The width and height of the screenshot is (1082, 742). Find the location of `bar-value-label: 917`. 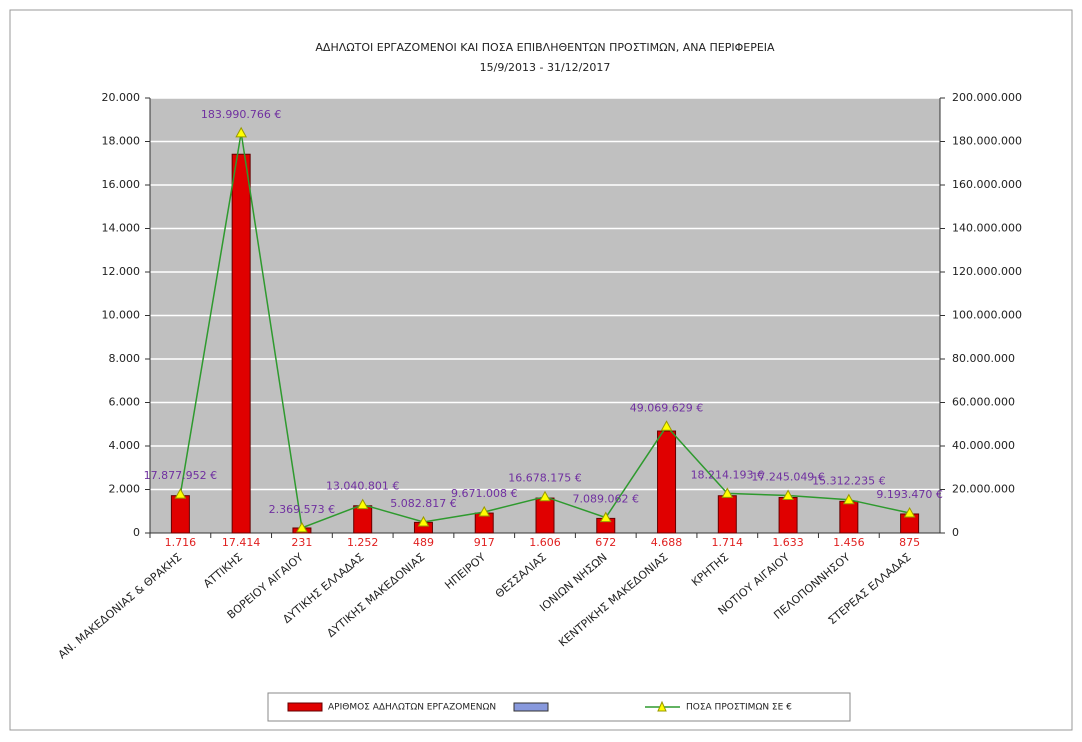

bar-value-label: 917 is located at coordinates (484, 542).